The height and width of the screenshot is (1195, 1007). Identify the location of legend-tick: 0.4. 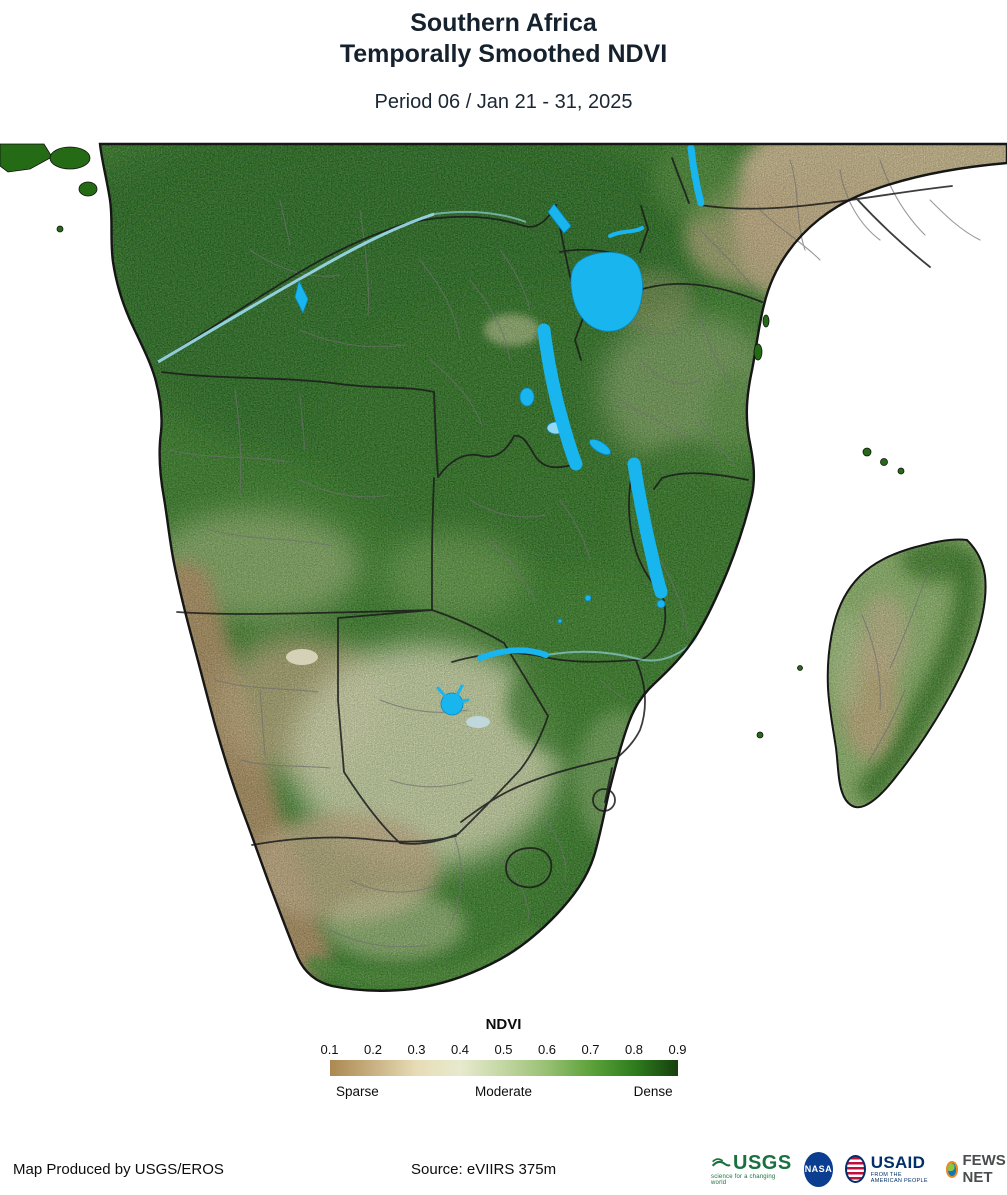
(460, 1049).